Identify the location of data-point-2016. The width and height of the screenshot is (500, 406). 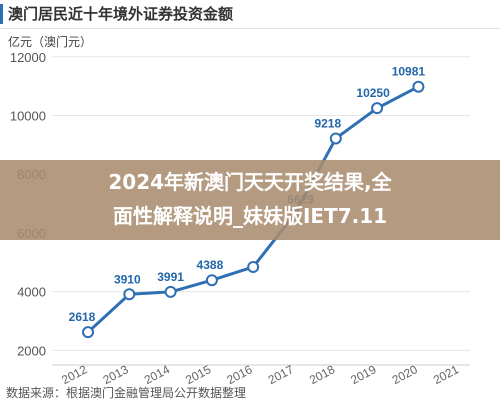
(253, 266).